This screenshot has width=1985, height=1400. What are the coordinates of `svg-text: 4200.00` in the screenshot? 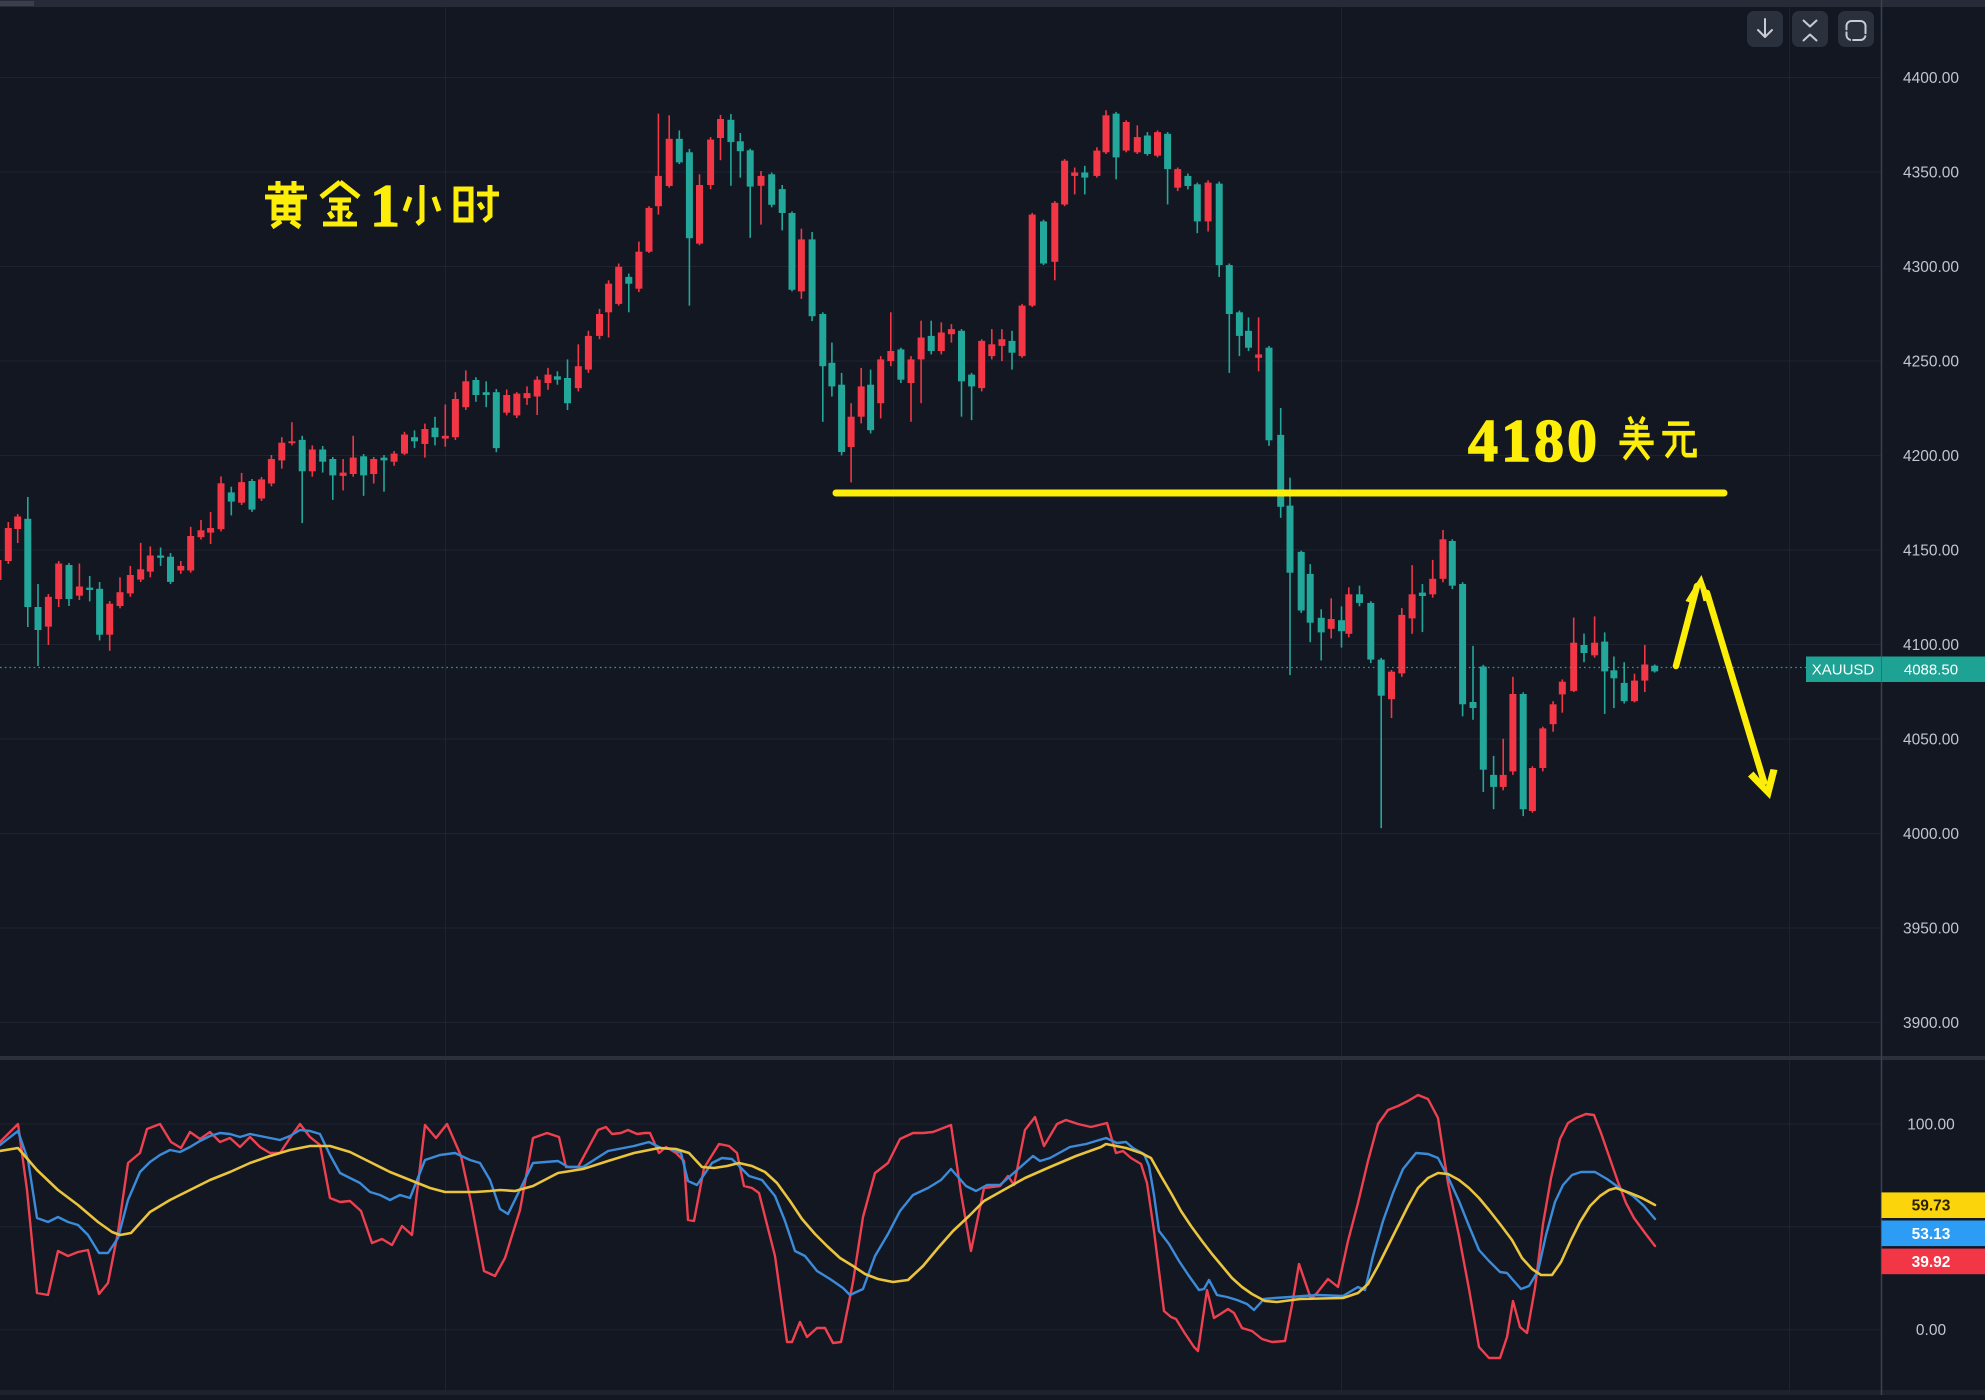 It's located at (1931, 456).